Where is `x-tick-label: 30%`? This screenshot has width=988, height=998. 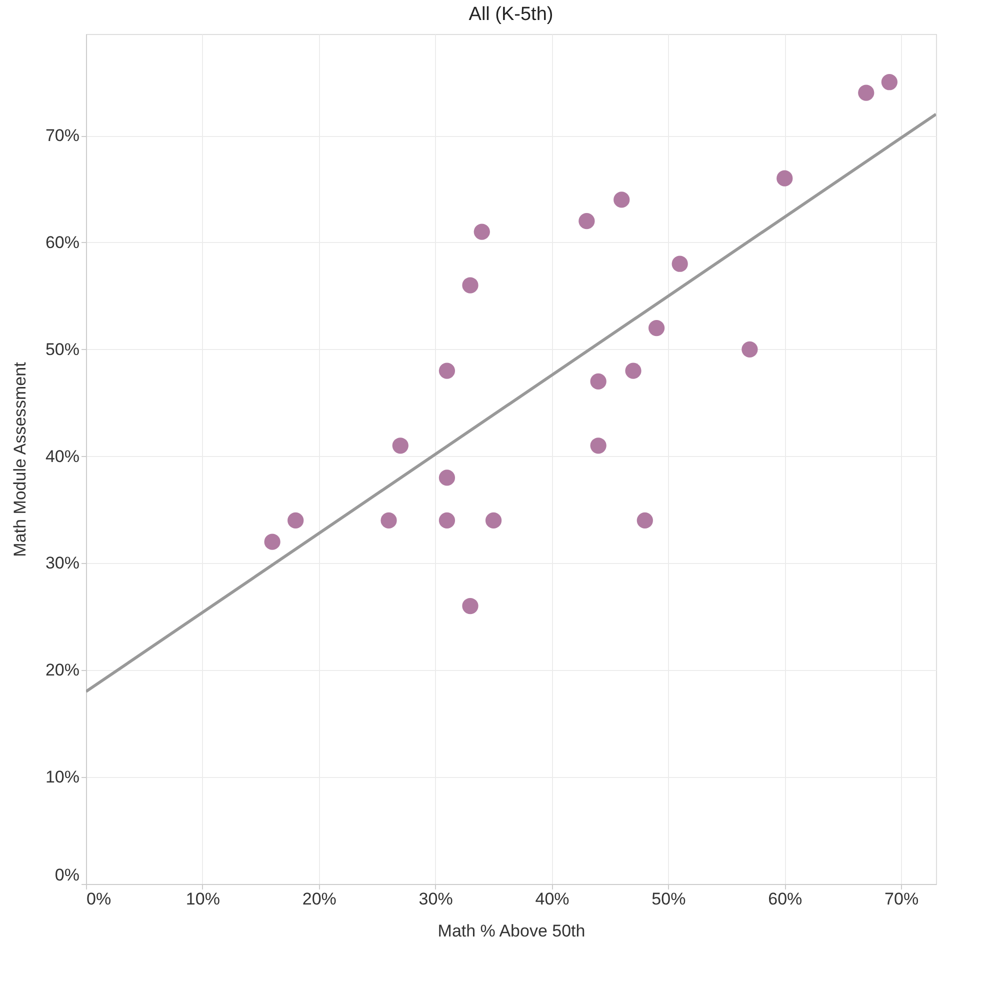 x-tick-label: 30% is located at coordinates (435, 899).